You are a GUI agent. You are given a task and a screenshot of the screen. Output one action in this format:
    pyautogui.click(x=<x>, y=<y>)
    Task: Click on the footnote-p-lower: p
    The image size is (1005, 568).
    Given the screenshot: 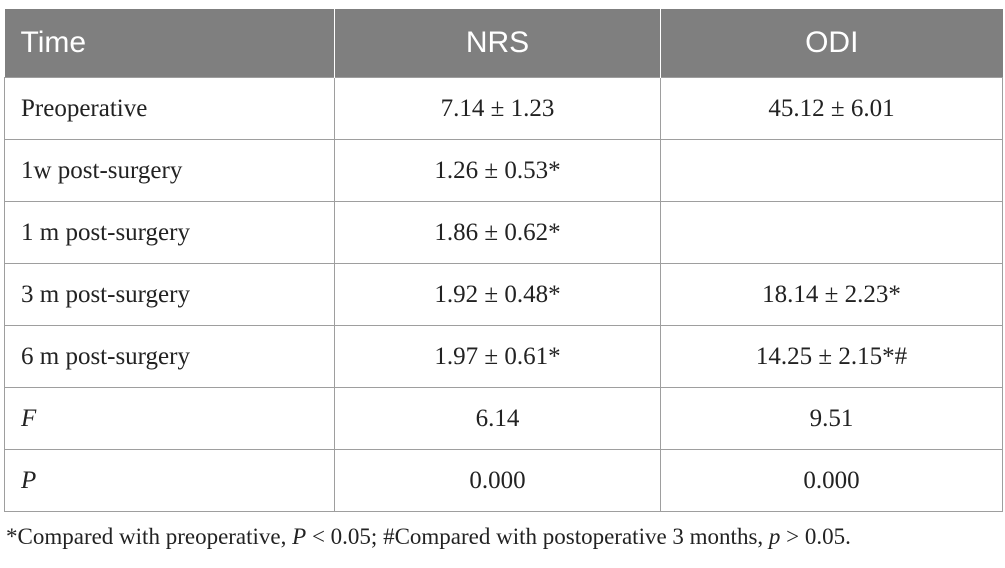 What is the action you would take?
    pyautogui.click(x=774, y=536)
    